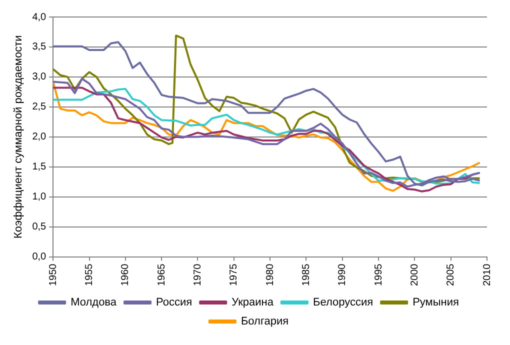  What do you see at coordinates (39, 47) in the screenshot?
I see `y-tick-label: 3,5` at bounding box center [39, 47].